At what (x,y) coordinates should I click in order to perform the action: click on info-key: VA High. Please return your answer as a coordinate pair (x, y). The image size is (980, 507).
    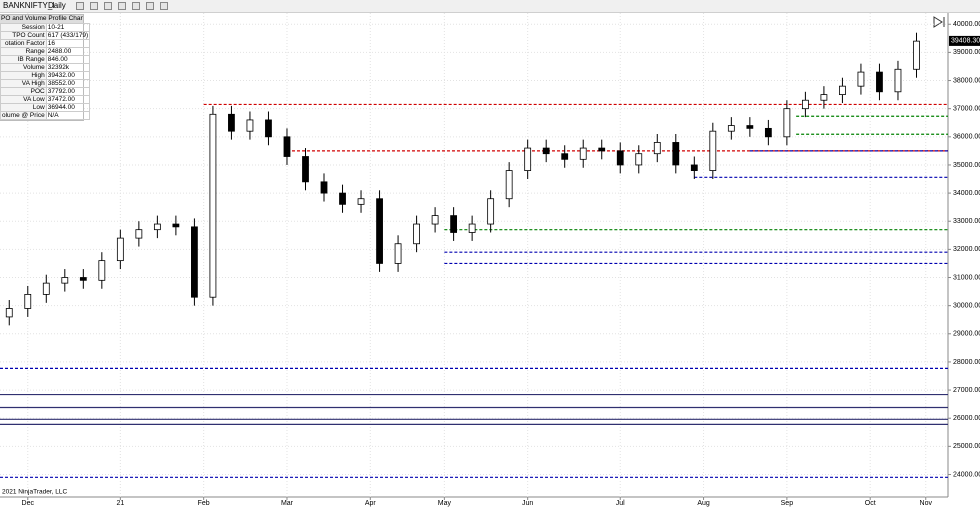
    Looking at the image, I should click on (23, 83).